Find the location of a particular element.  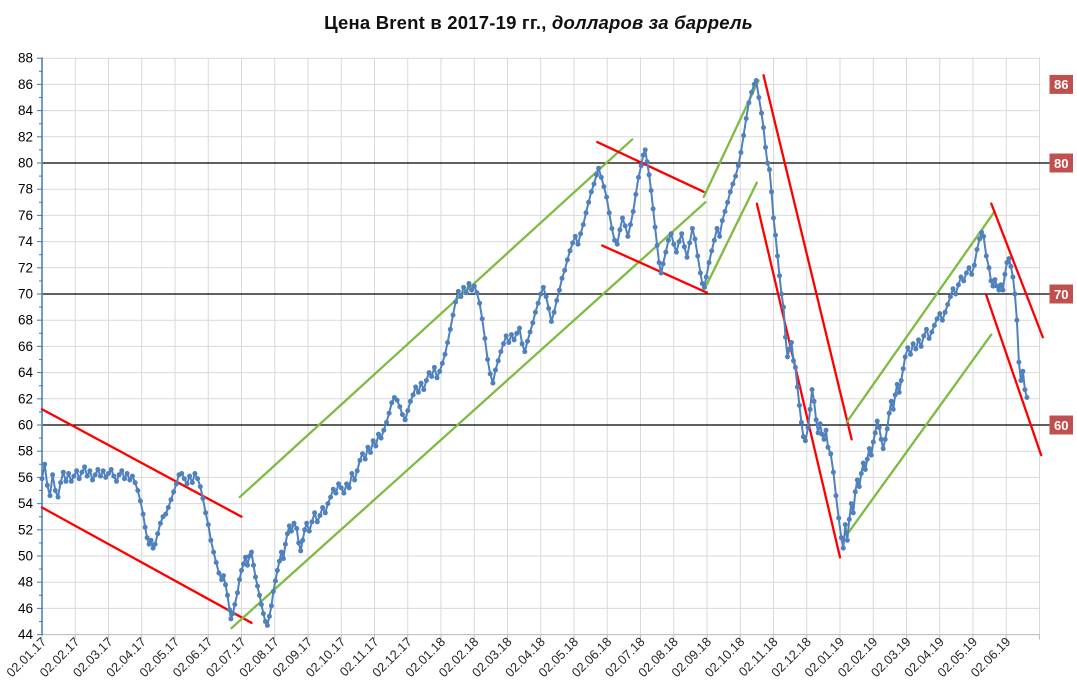

trendline-crash-2018-upper is located at coordinates (807, 257).